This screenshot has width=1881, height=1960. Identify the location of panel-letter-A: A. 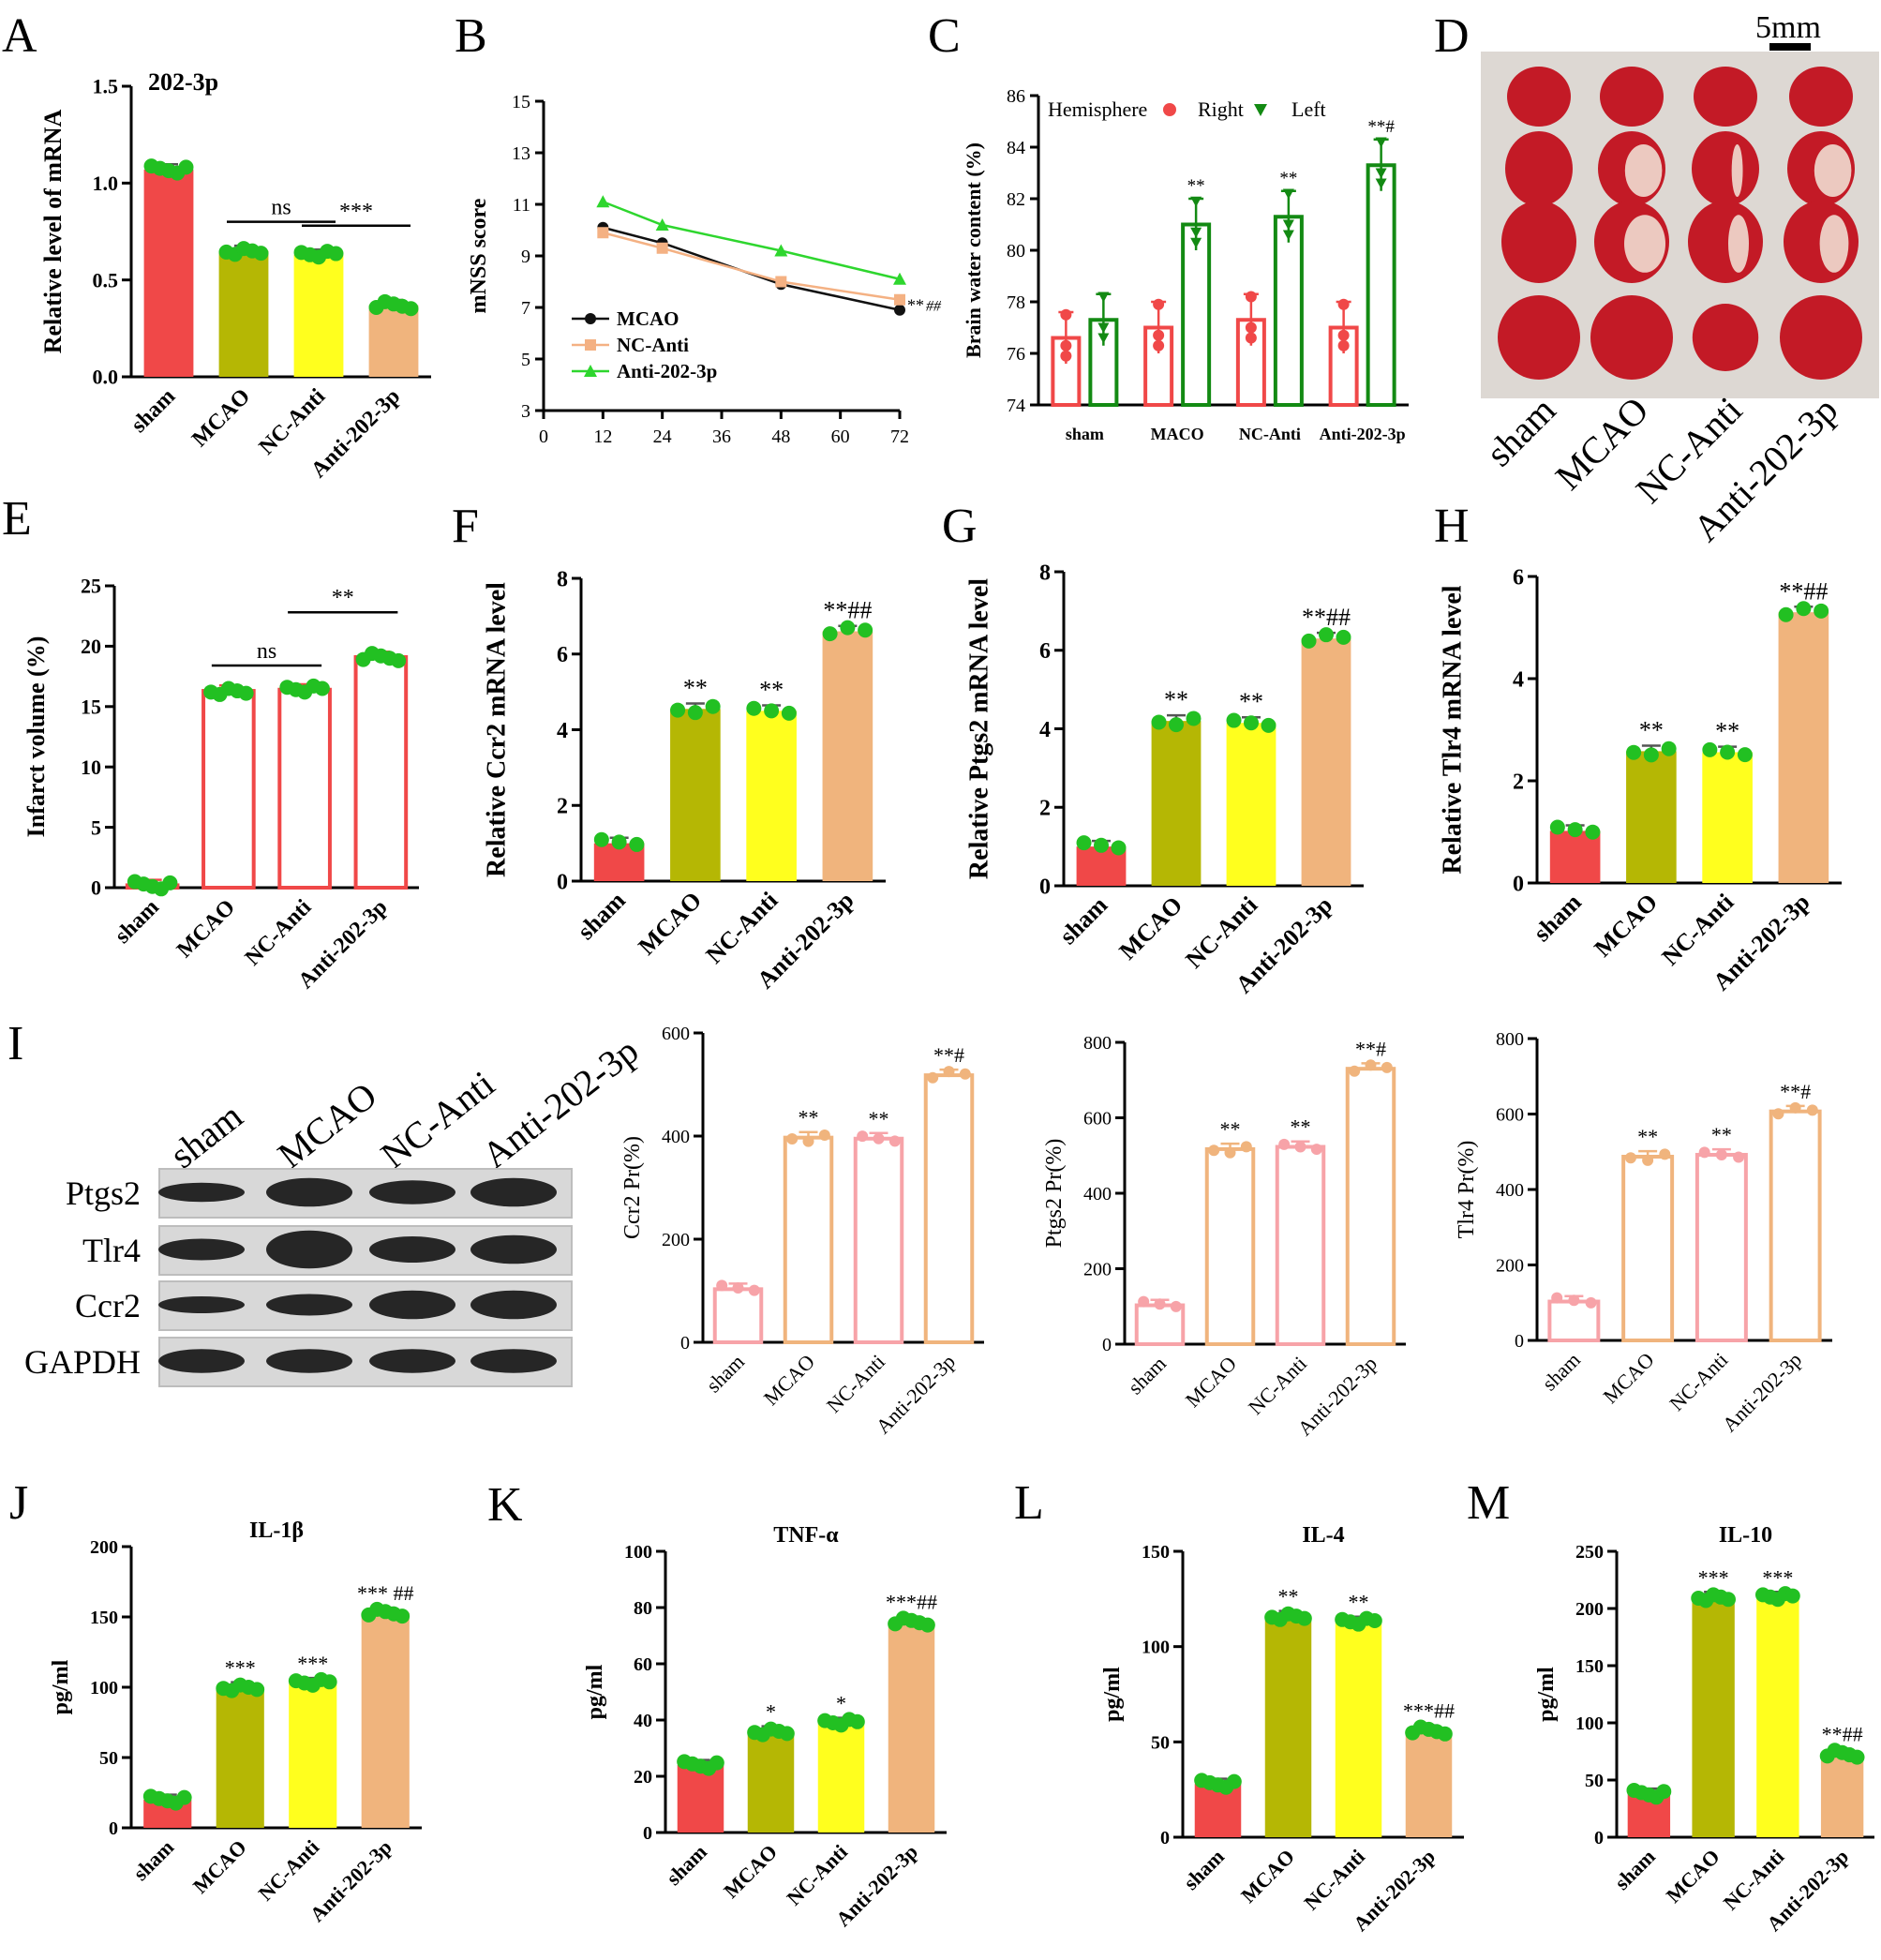
(19, 36).